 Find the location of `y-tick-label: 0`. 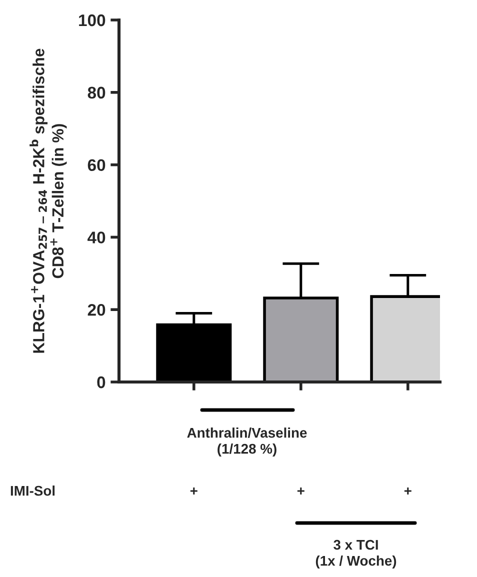

y-tick-label: 0 is located at coordinates (101, 382).